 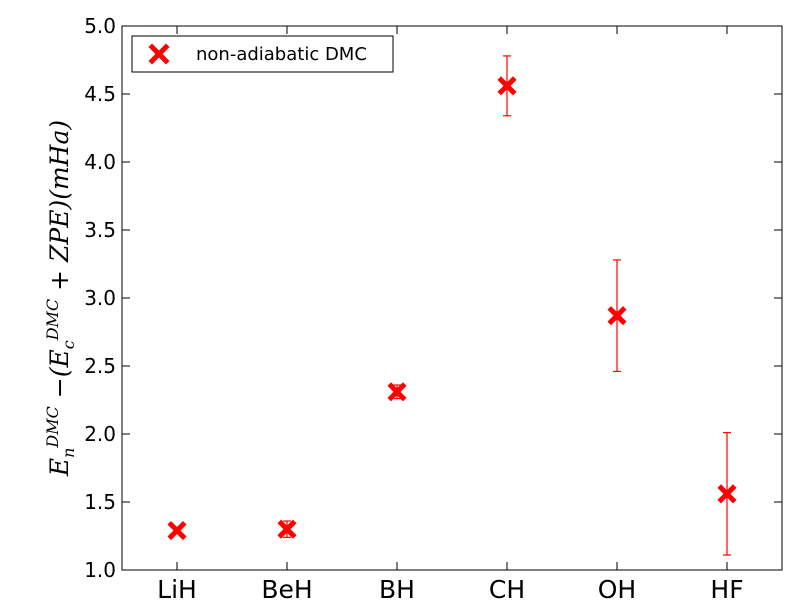 What do you see at coordinates (100, 94) in the screenshot?
I see `y-tick-label: 4.5` at bounding box center [100, 94].